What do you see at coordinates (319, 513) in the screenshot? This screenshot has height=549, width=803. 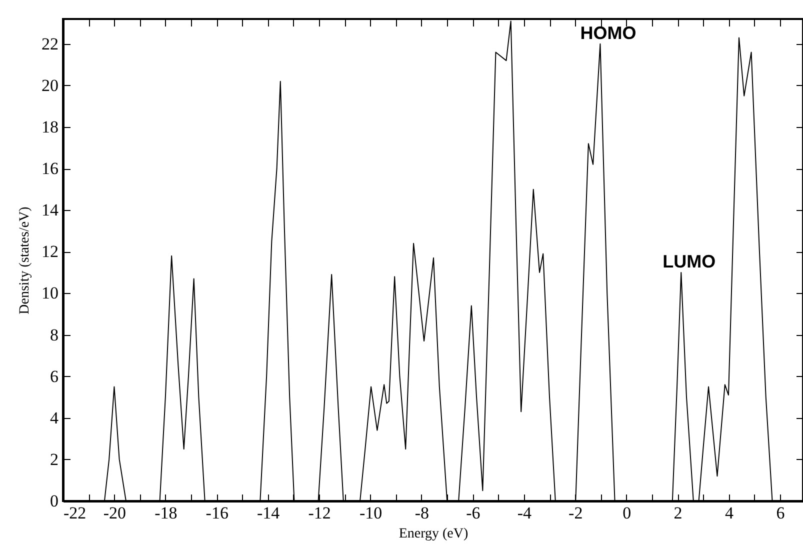 I see `x-tick-label: -12` at bounding box center [319, 513].